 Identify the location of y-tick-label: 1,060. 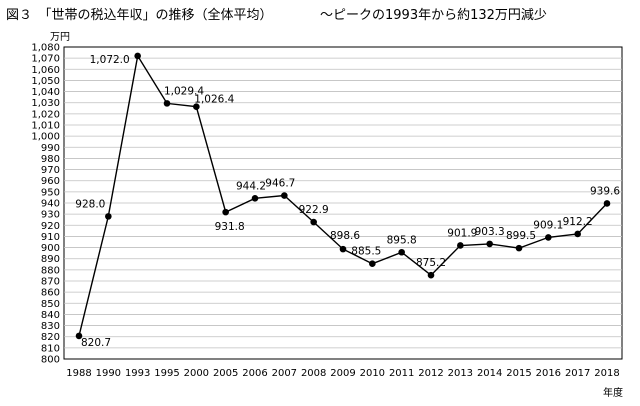
(45, 70).